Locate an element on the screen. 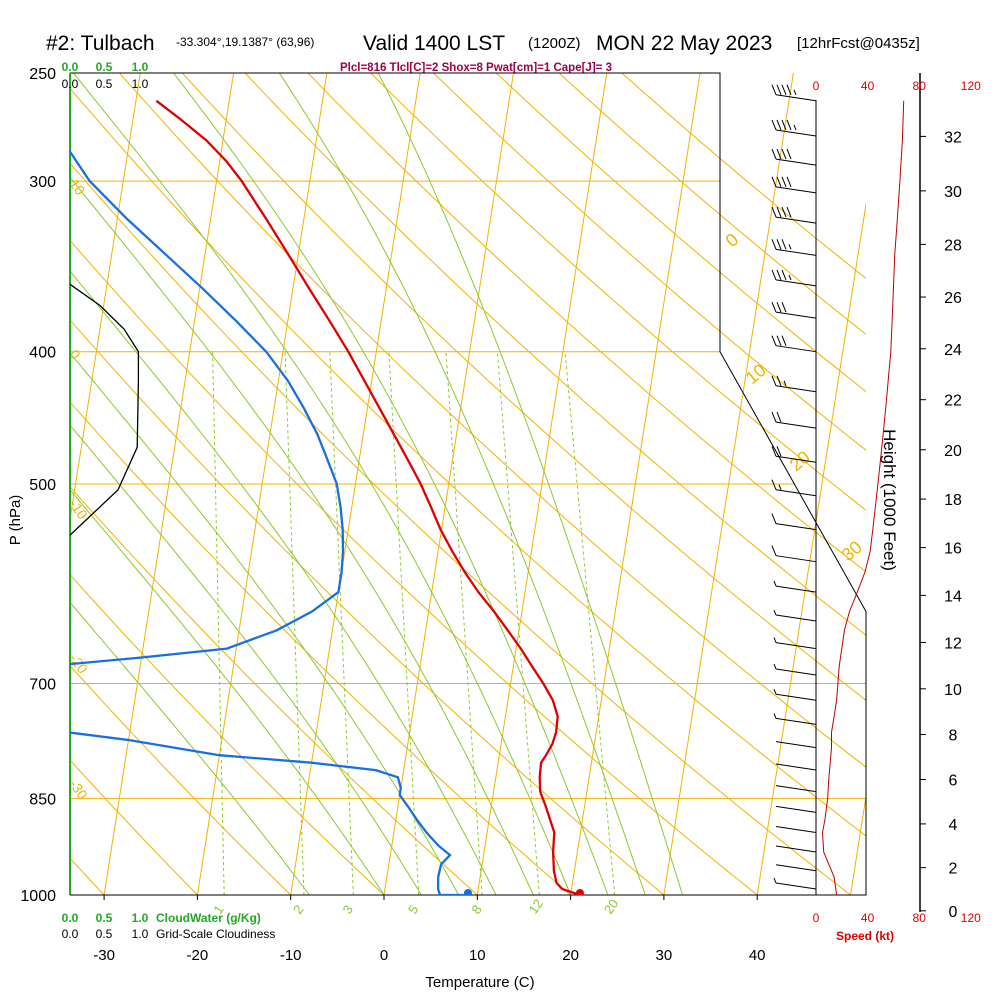  theta-label: 0 is located at coordinates (732, 240).